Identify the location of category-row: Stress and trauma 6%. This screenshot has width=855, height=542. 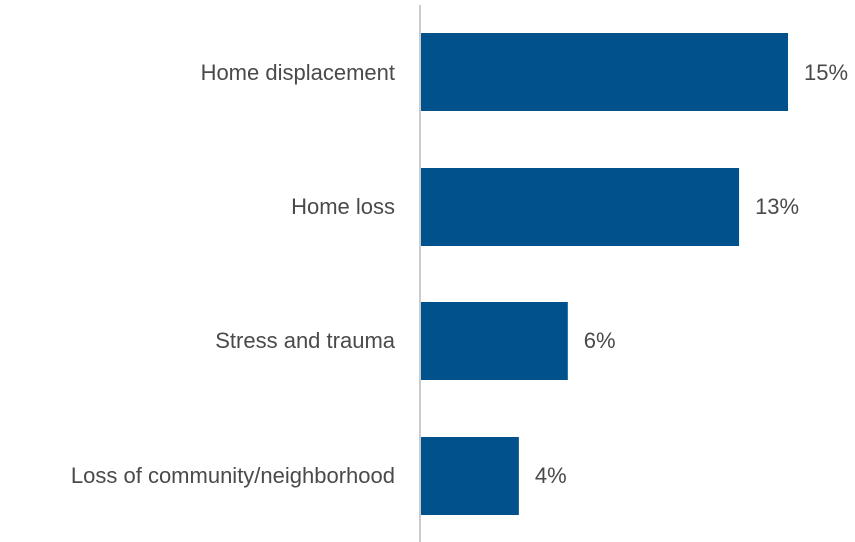
(415, 341).